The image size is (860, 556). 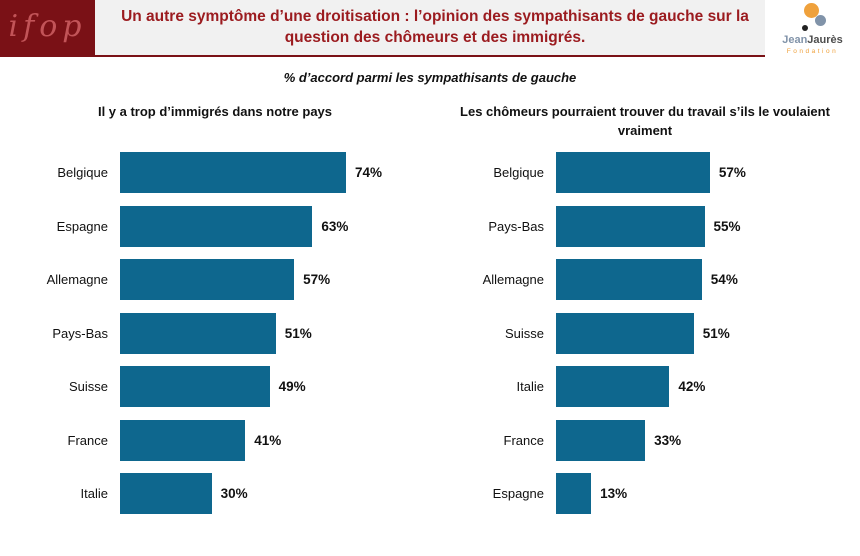 What do you see at coordinates (234, 493) in the screenshot?
I see `value-label: 30%` at bounding box center [234, 493].